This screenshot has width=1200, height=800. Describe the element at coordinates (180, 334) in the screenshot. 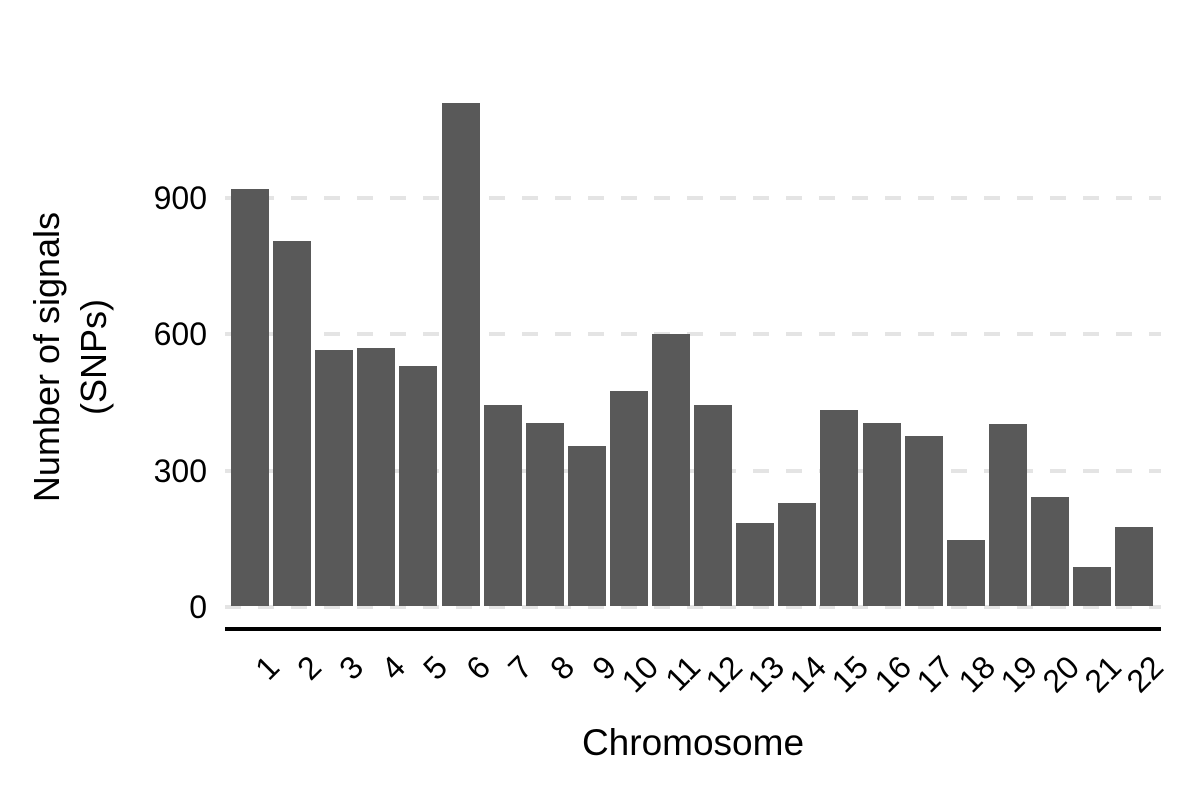

I see `y-tick-label-600: 600` at that location.